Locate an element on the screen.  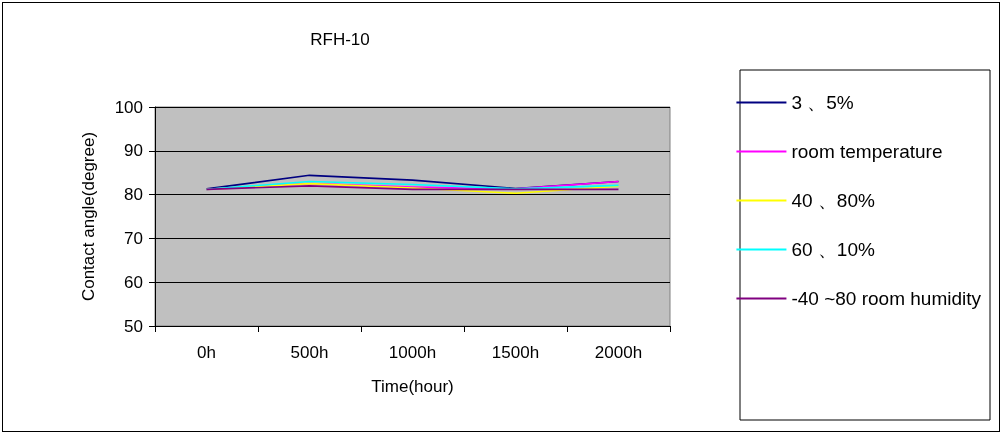
x-tick-label: 1000h is located at coordinates (412, 352).